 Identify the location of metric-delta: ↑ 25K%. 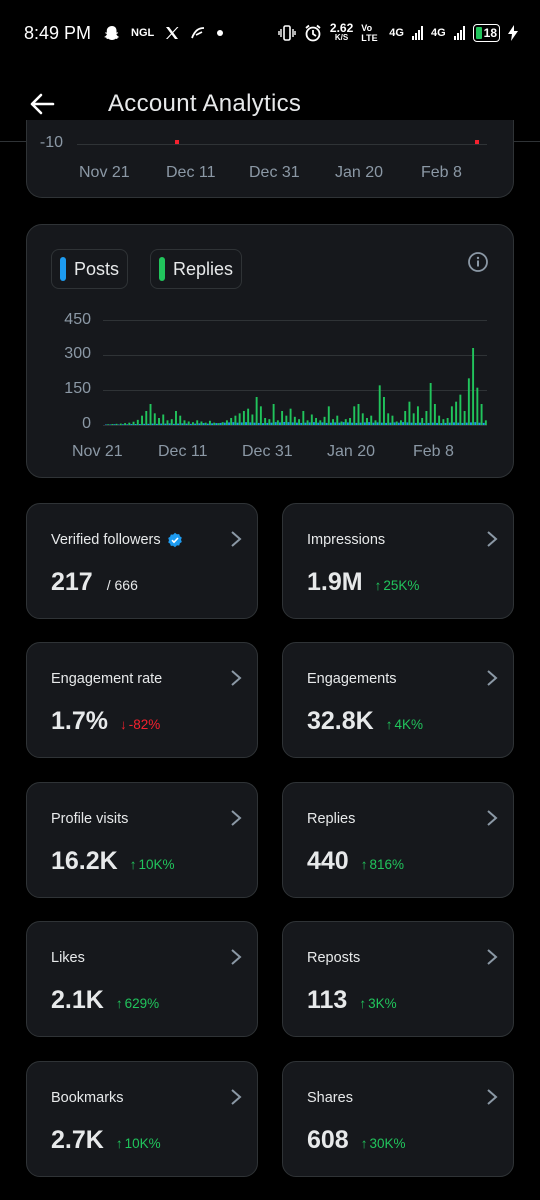
(397, 585).